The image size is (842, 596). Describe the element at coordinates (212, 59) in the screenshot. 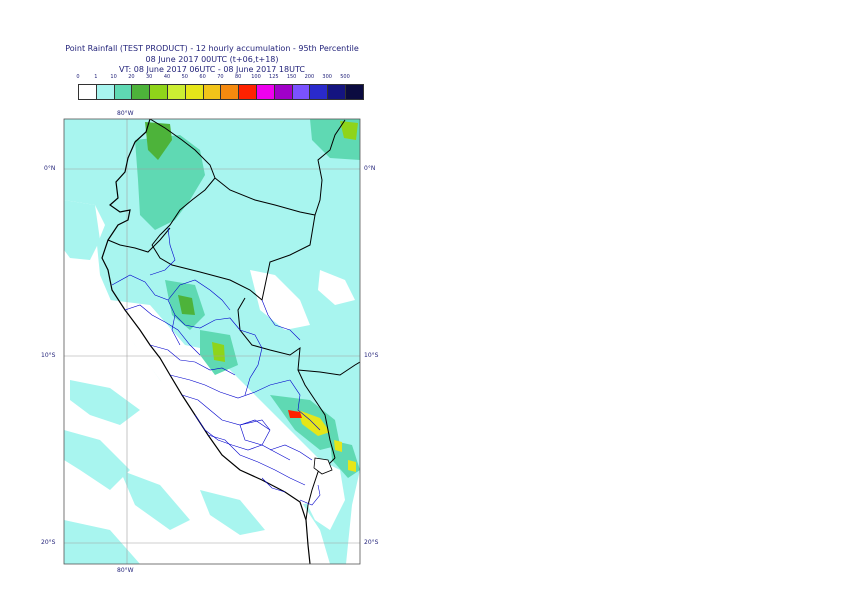

I see `title-line-2: 08 June 2017 00UTC (t+06,t+18)` at that location.